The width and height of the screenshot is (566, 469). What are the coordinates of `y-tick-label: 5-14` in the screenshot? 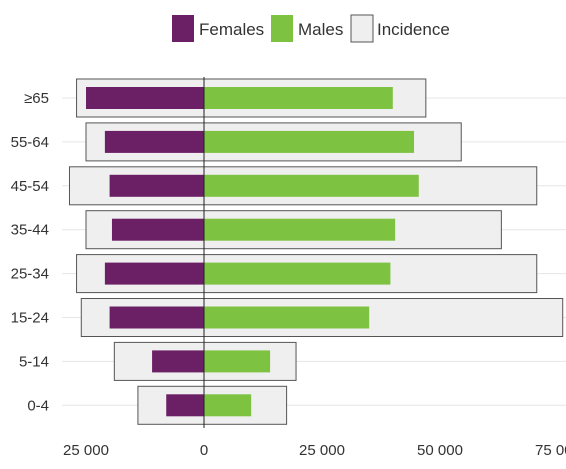 It's located at (34, 361).